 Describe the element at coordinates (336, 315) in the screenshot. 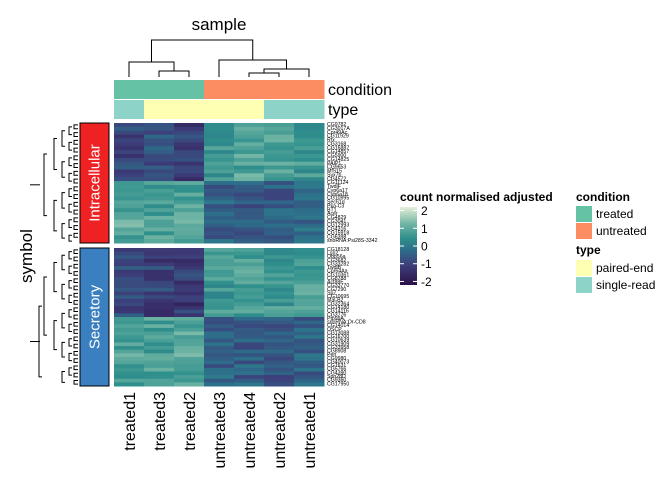

I see `row-label: CG3776` at that location.